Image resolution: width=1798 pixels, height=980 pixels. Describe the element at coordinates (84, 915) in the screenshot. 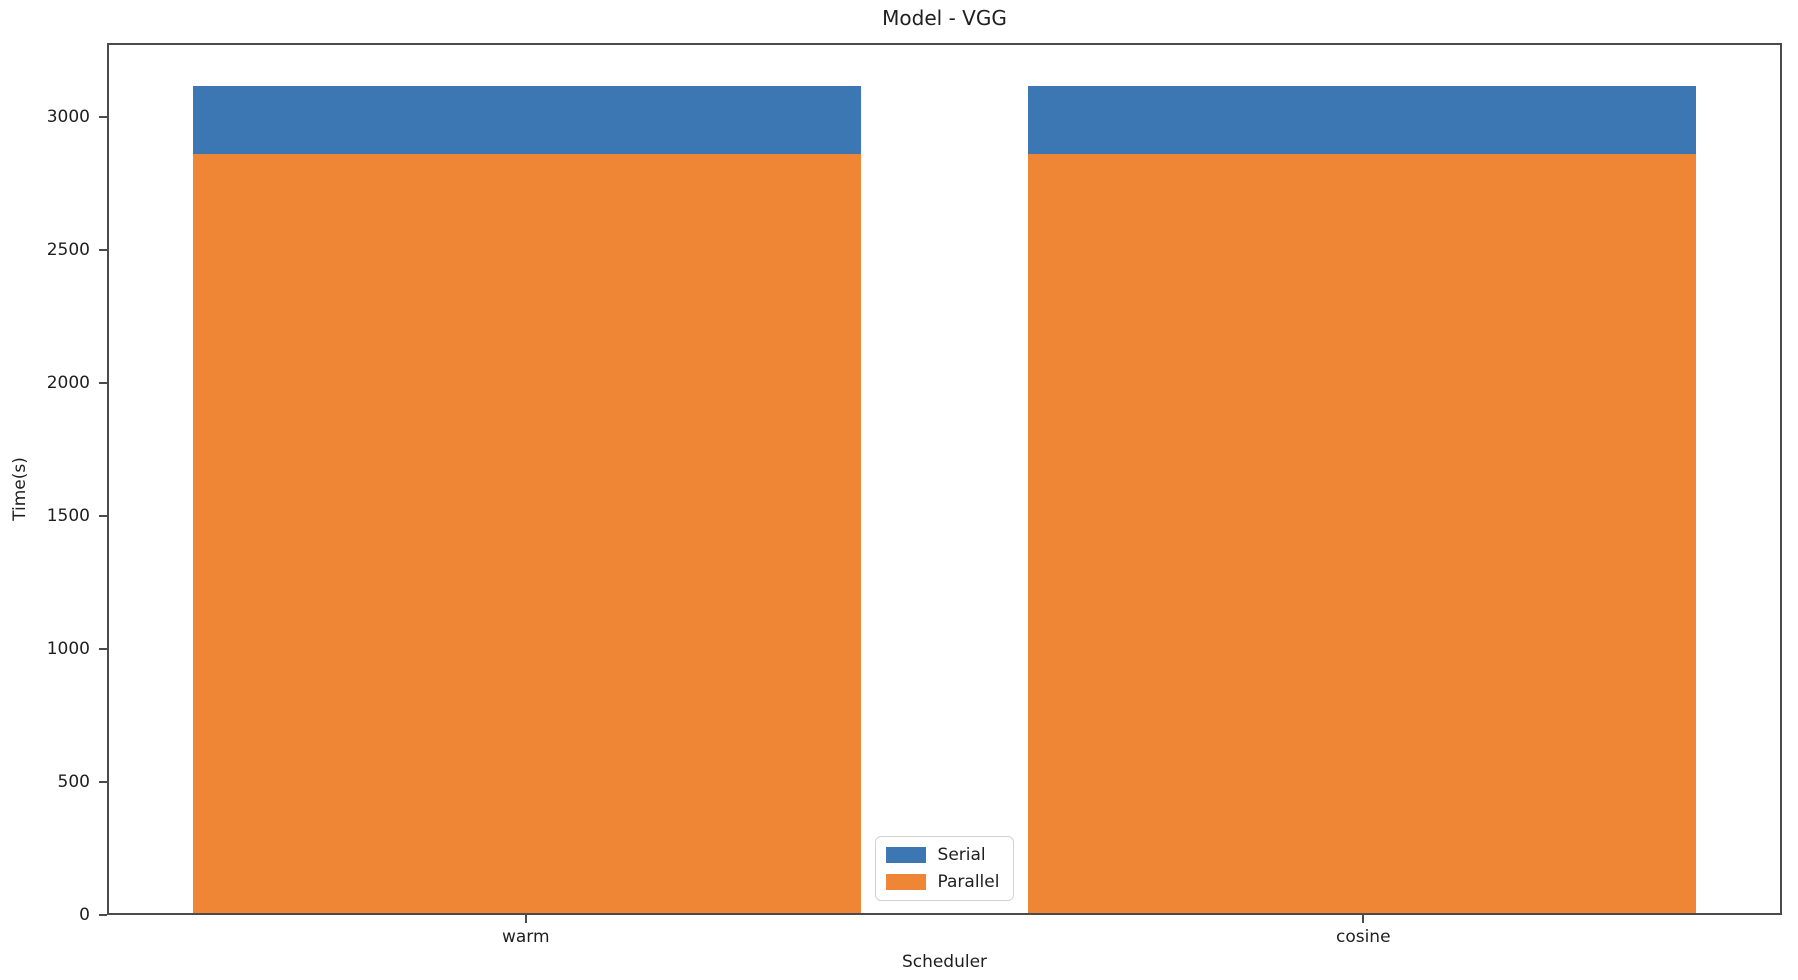

I see `y-tick-label-0: 0` at that location.